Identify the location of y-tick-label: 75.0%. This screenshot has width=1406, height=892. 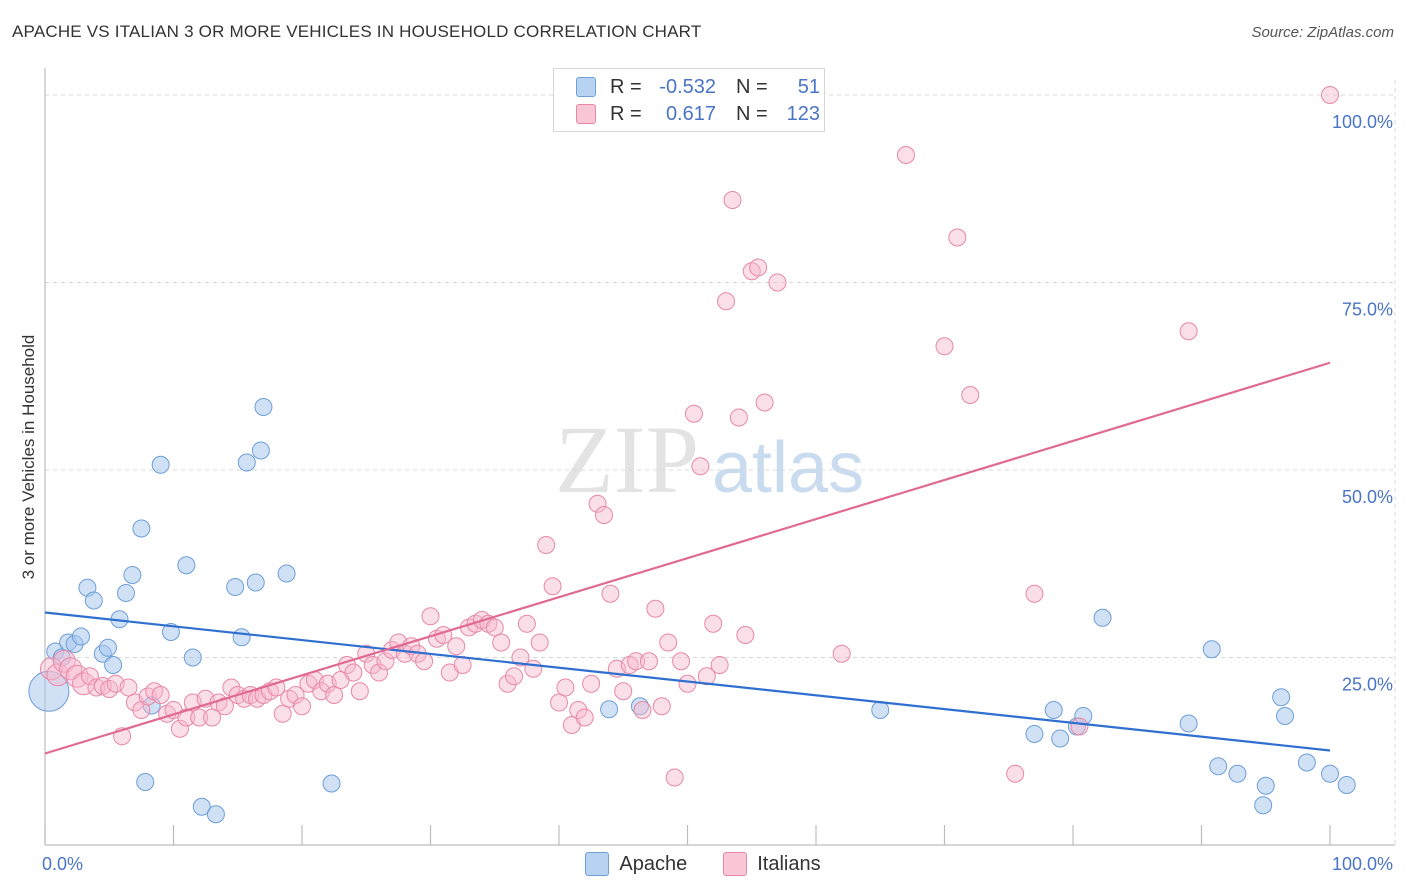
(1367, 310).